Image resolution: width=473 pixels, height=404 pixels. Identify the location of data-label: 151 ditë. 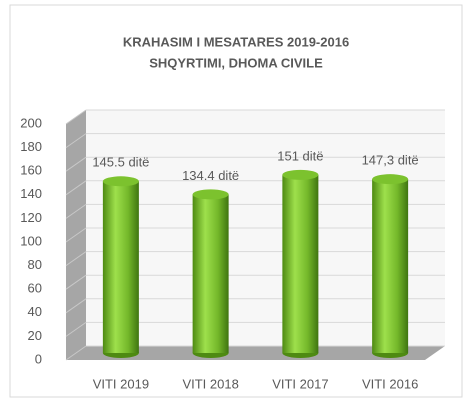
(300, 155).